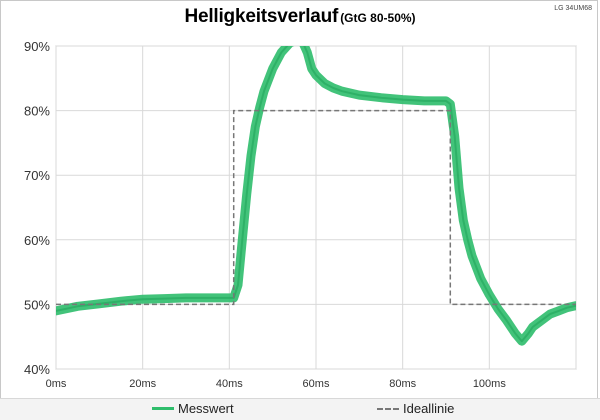 The width and height of the screenshot is (600, 420). What do you see at coordinates (37, 111) in the screenshot?
I see `y-tick-label: 80%` at bounding box center [37, 111].